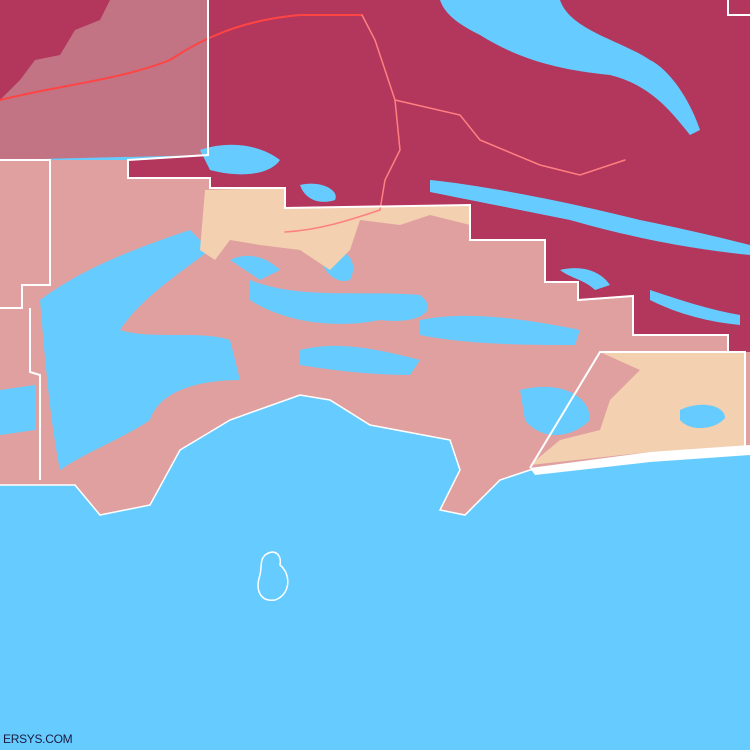 This screenshot has width=750, height=750. I want to click on region-peach-east, so click(637, 408).